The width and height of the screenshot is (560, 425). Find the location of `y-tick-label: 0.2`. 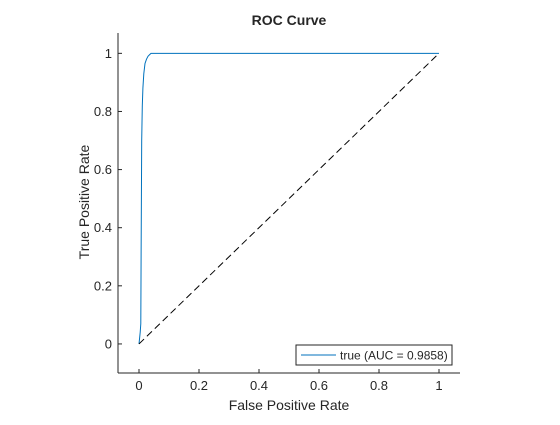

y-tick-label: 0.2 is located at coordinates (103, 285).